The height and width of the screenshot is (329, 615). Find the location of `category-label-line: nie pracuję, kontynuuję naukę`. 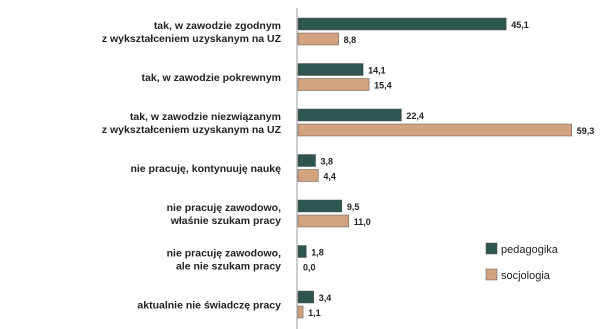

category-label-line: nie pracuję, kontynuuję naukę is located at coordinates (205, 169).